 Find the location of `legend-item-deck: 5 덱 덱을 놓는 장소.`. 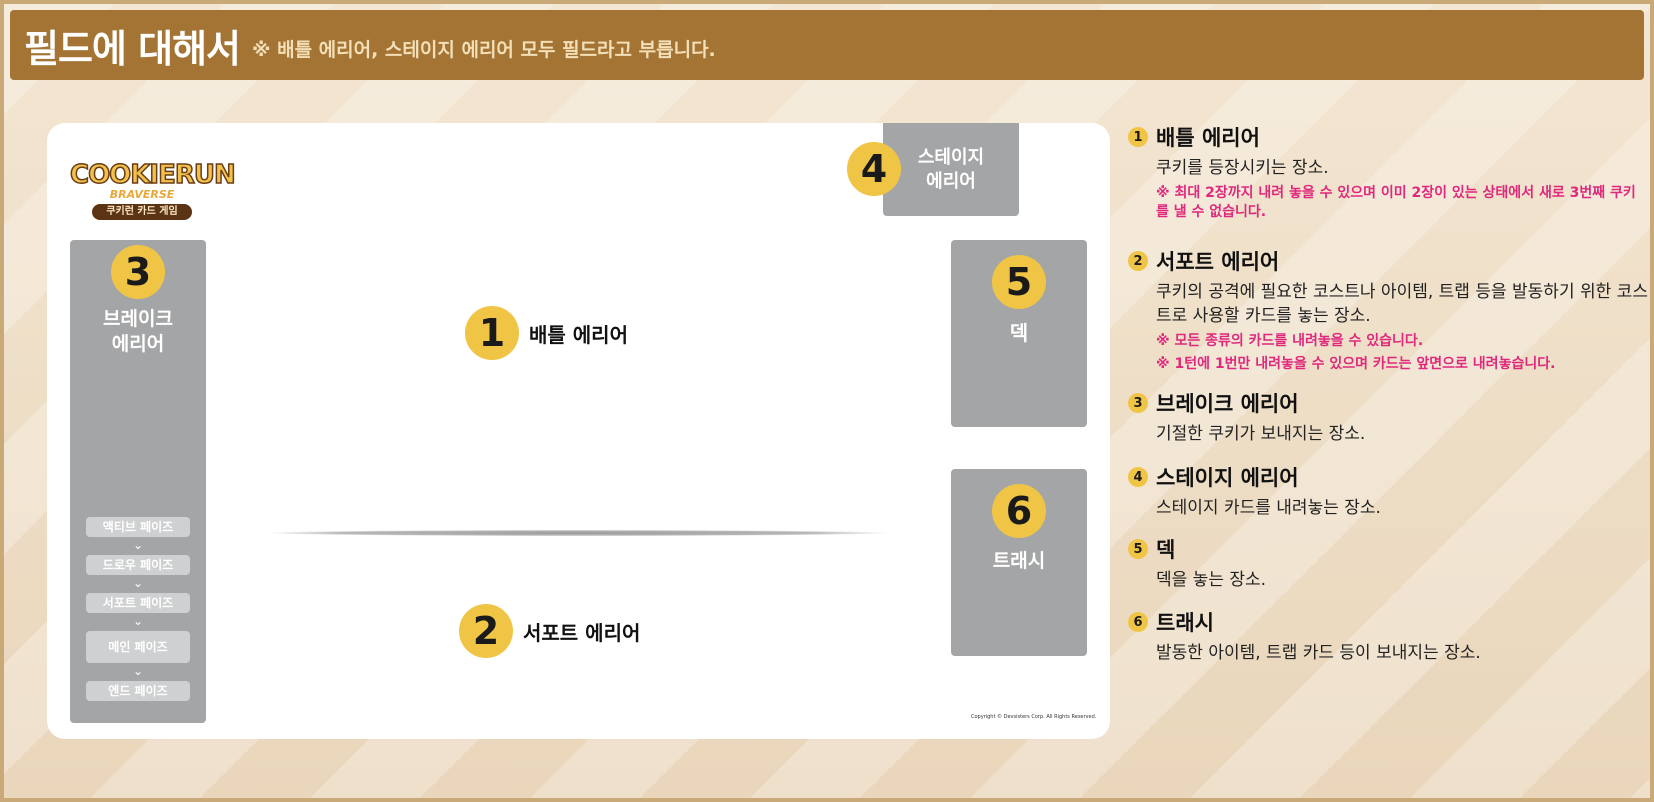

legend-item-deck: 5 덱 덱을 놓는 장소. is located at coordinates (1388, 563).